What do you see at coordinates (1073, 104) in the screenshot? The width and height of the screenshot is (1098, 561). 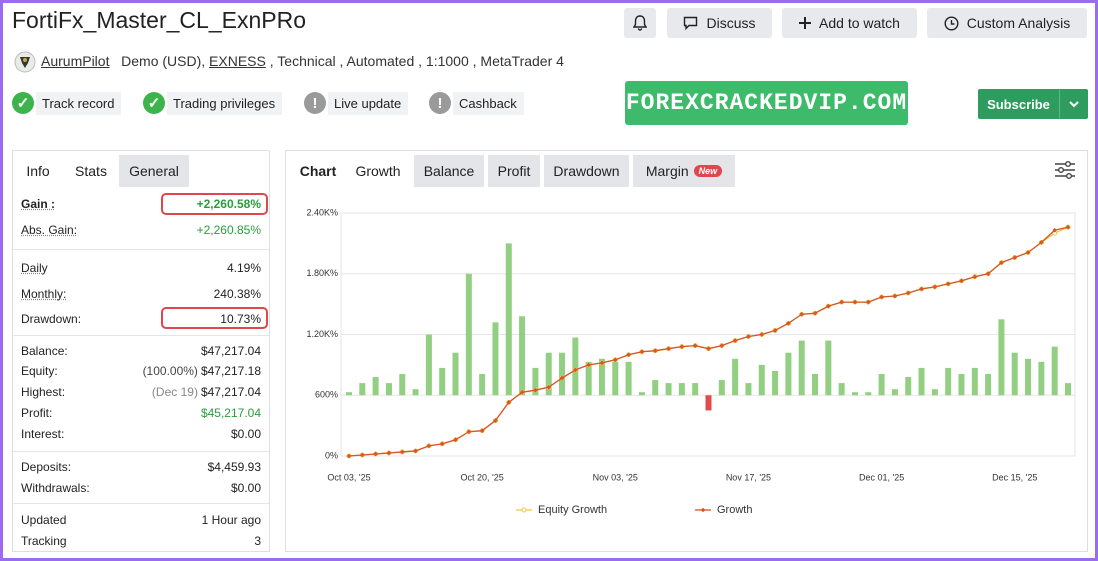 I see `subscribe-dropdown` at bounding box center [1073, 104].